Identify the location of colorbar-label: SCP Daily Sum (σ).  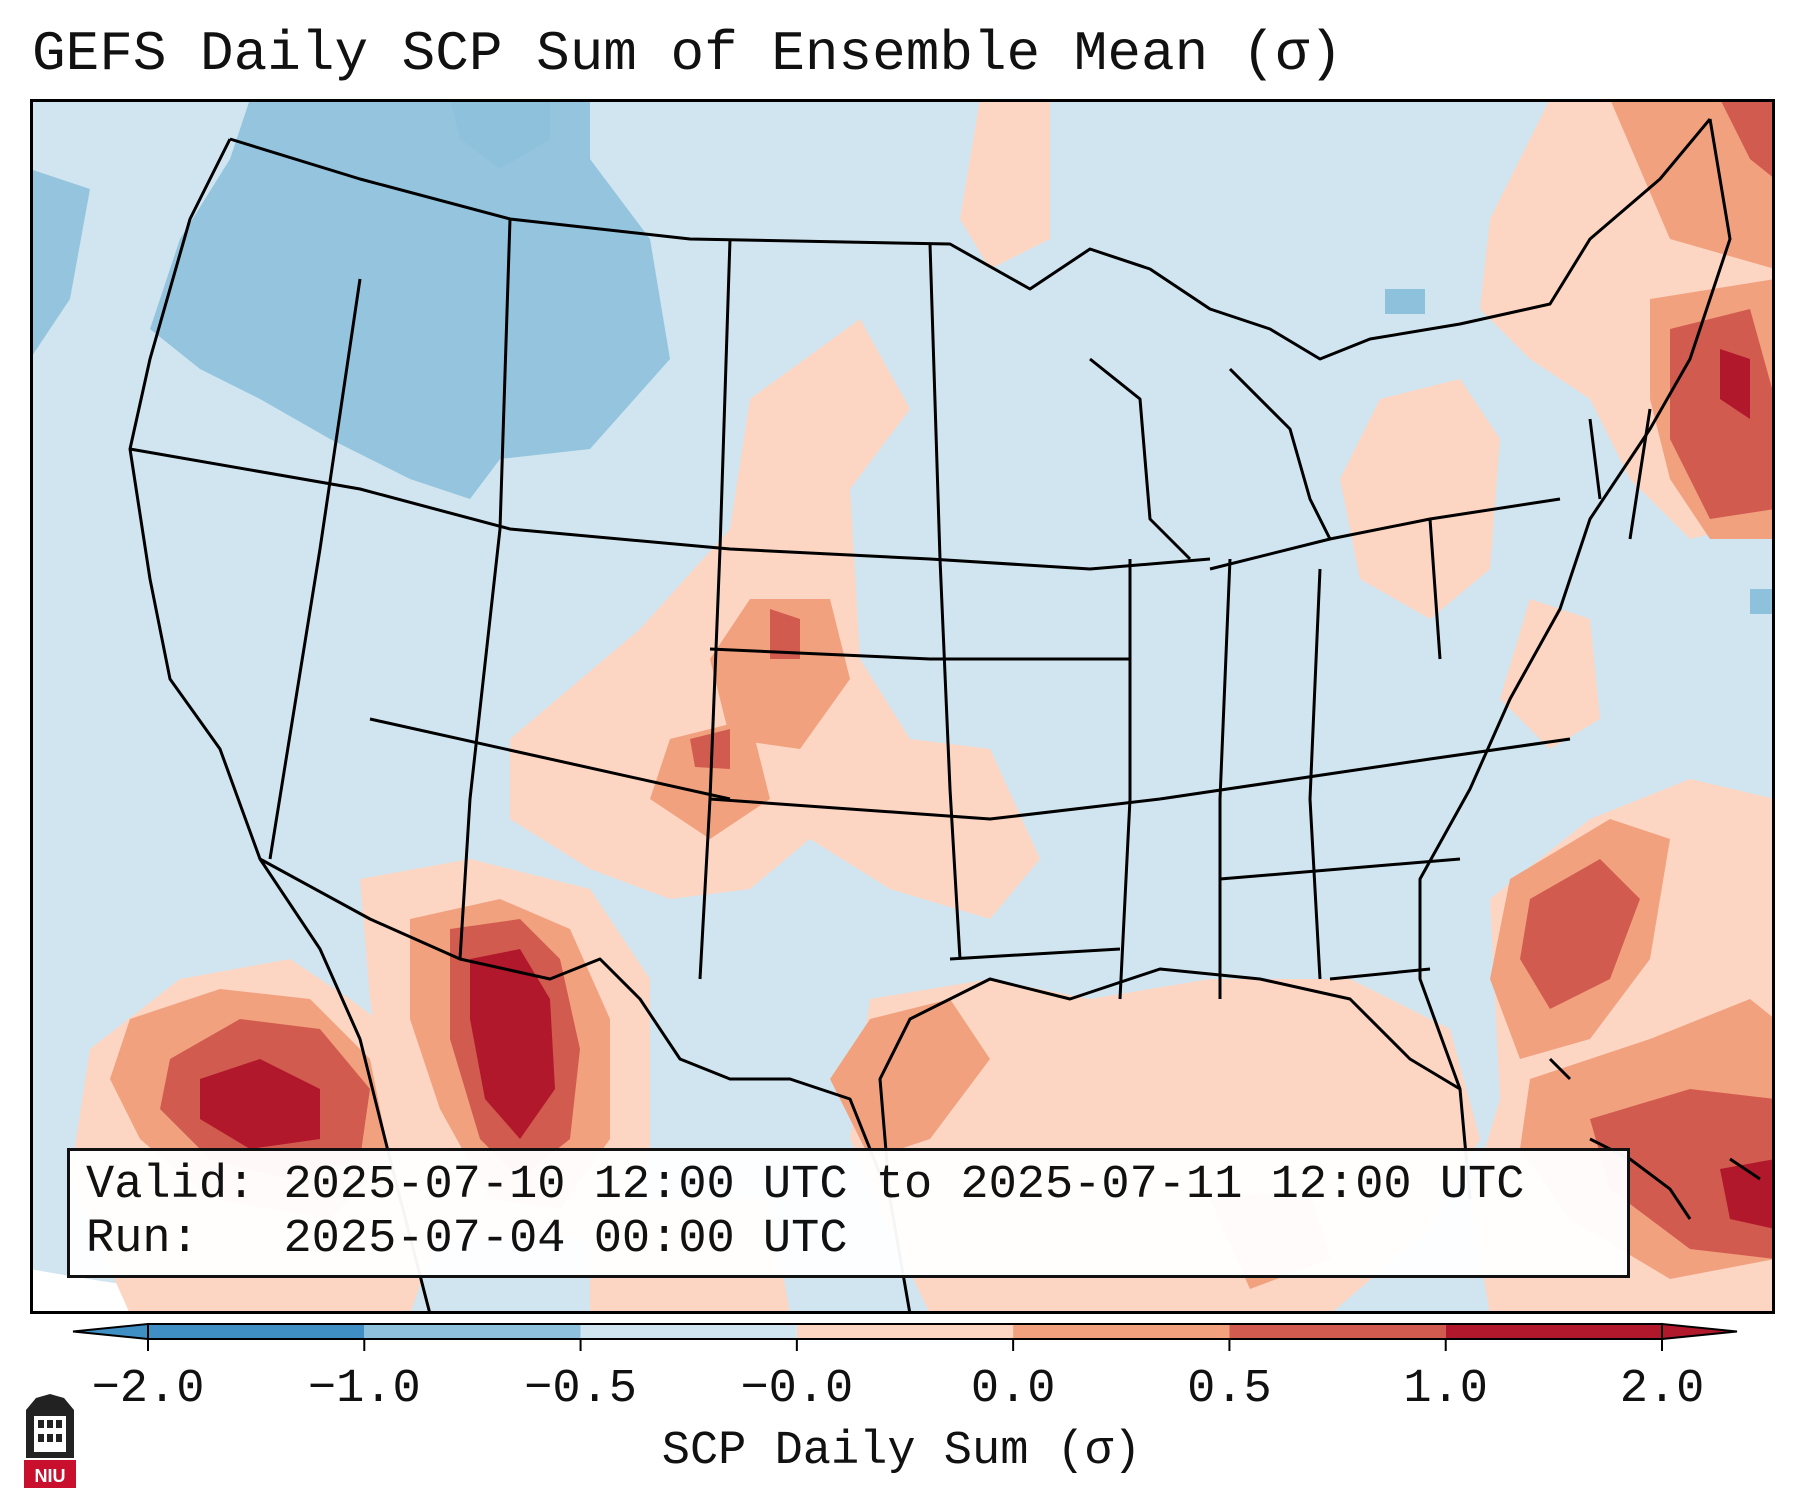
(901, 1451).